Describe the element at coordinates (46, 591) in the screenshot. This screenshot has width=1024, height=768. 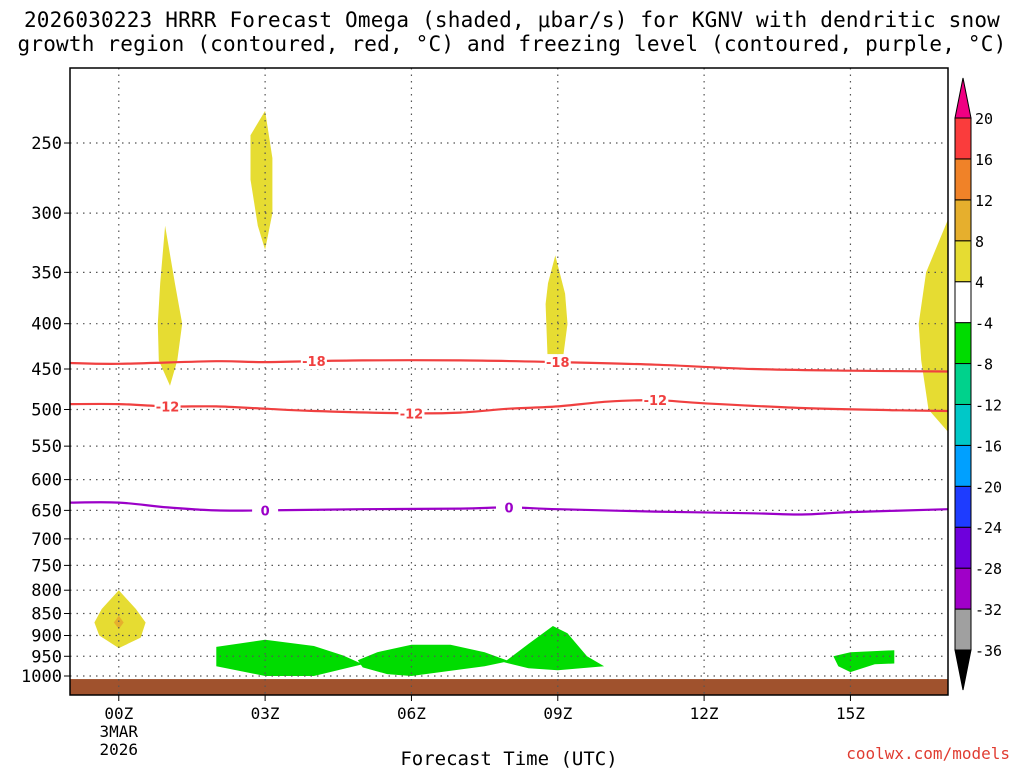
I see `y-tick-label: 800` at that location.